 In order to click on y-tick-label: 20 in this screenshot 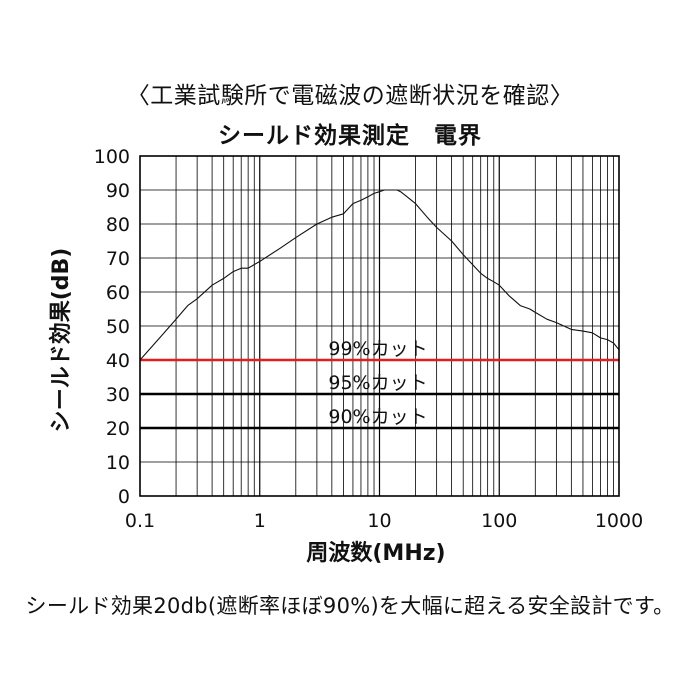, I will do `click(118, 429)`.